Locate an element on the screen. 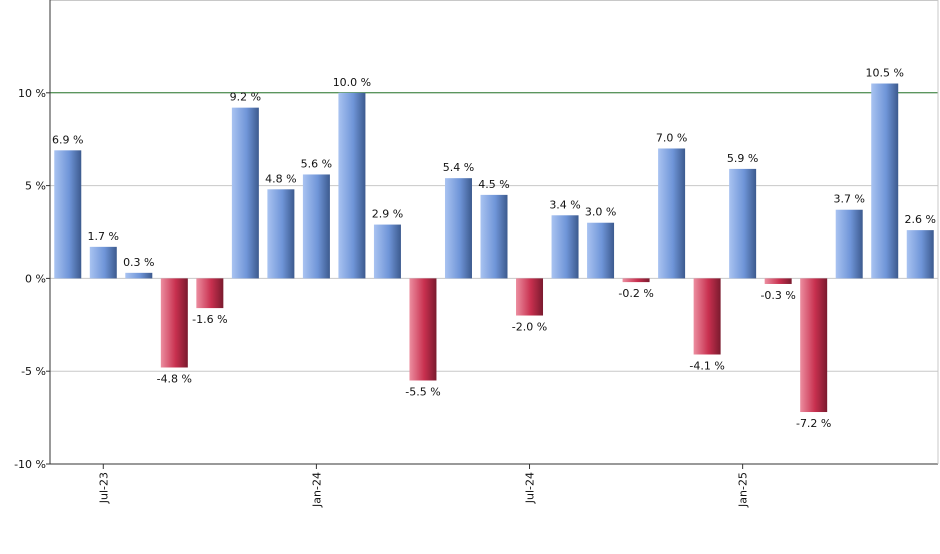 This screenshot has height=554, width=940. bar-value-label: 10.5 % is located at coordinates (884, 73).